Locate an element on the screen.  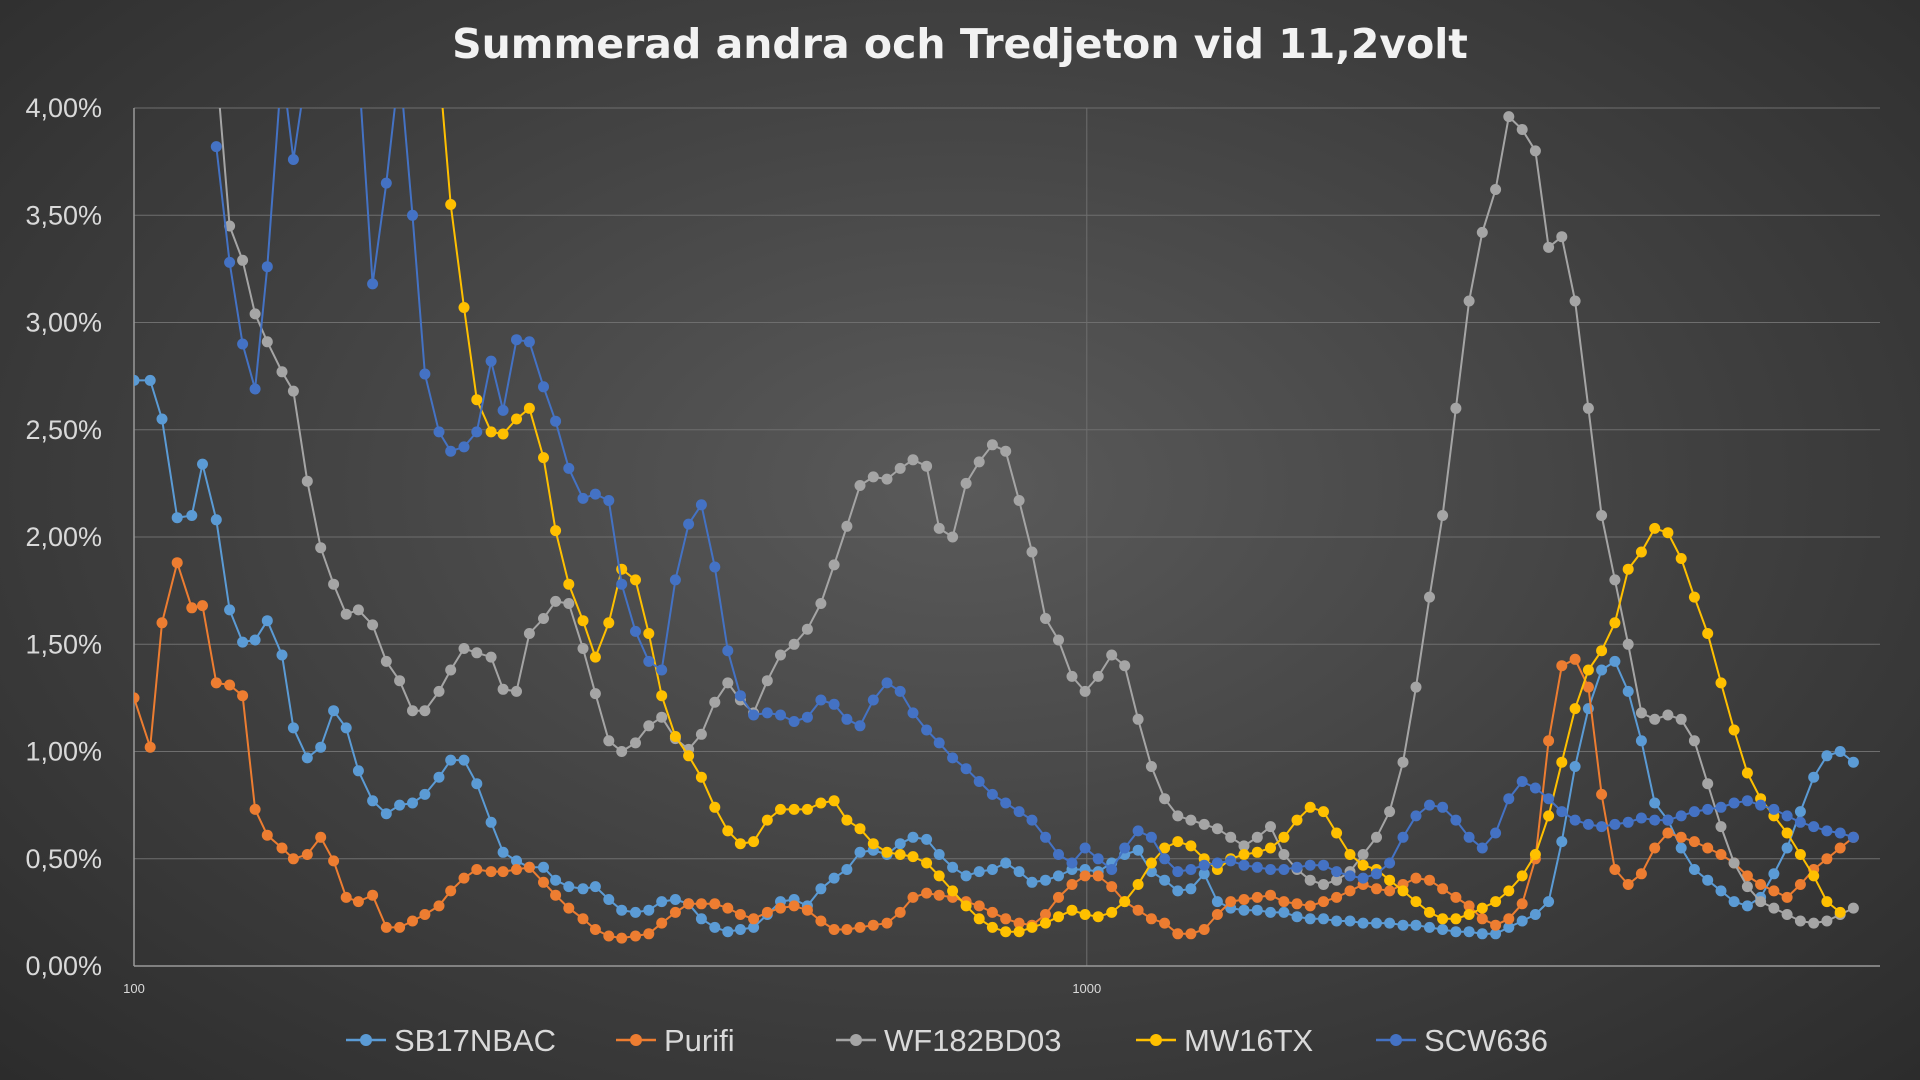
legend-item: WF182BD03 is located at coordinates (948, 1040).